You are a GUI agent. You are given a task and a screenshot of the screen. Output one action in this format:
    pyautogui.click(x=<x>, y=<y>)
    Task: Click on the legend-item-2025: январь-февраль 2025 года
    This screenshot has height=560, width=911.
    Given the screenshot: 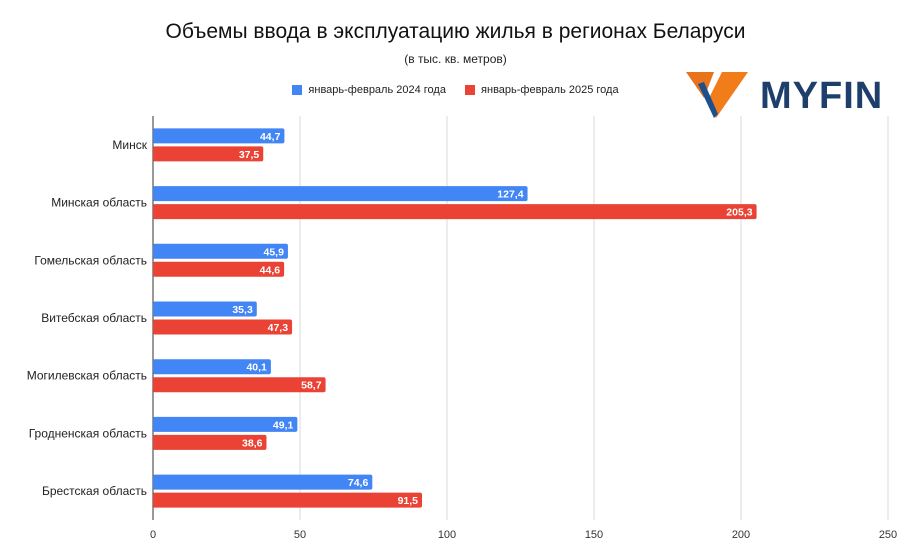 What is the action you would take?
    pyautogui.click(x=542, y=90)
    